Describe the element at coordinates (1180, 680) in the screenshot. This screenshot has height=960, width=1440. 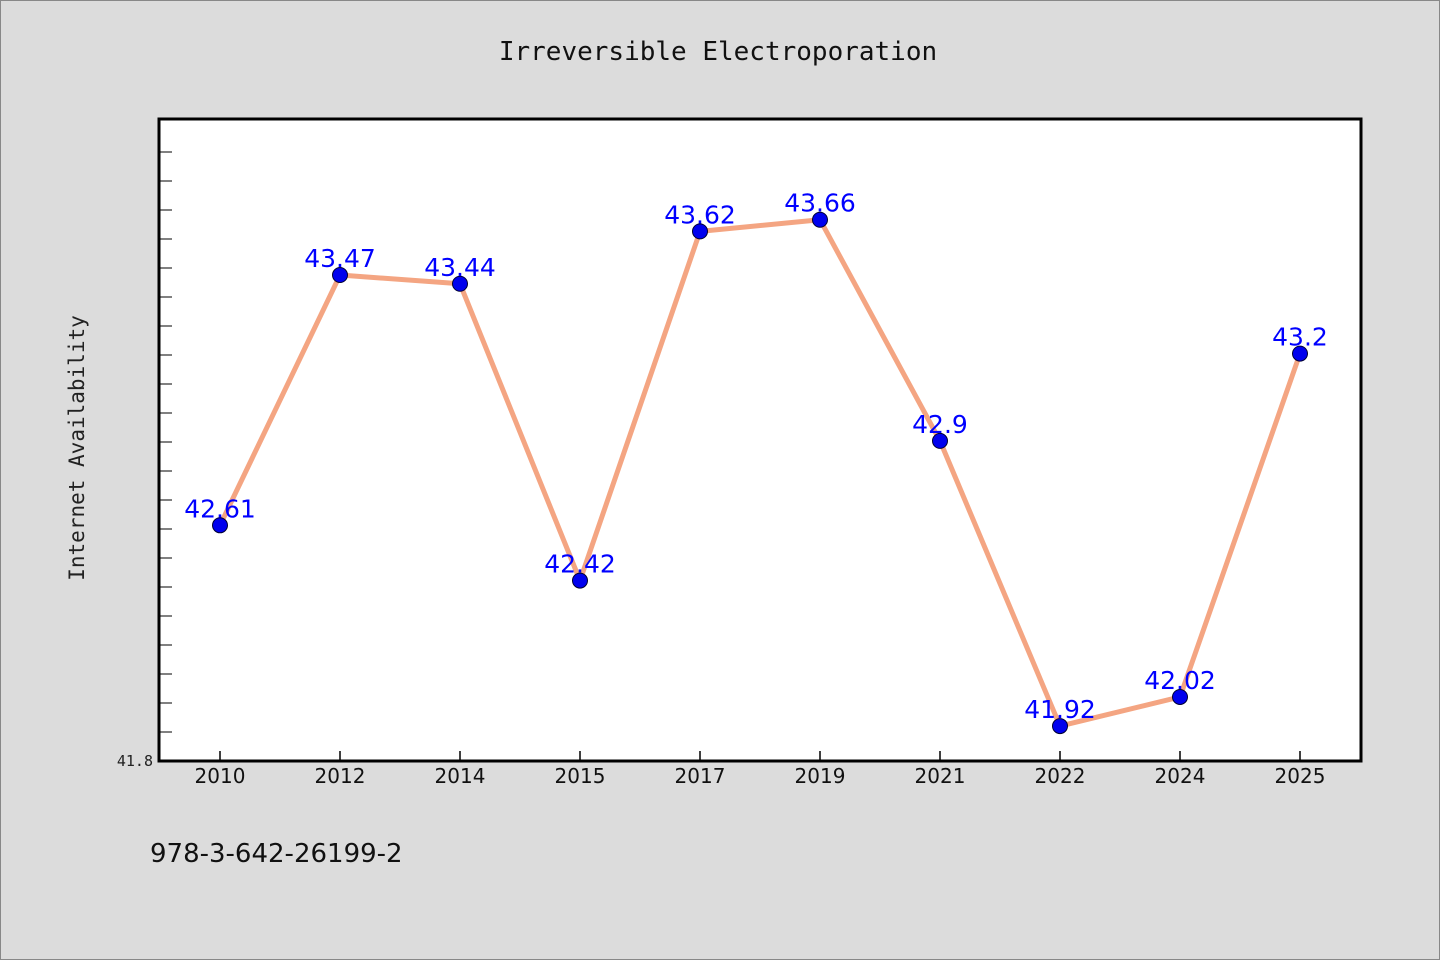
I see `data-value-label: 42.02` at that location.